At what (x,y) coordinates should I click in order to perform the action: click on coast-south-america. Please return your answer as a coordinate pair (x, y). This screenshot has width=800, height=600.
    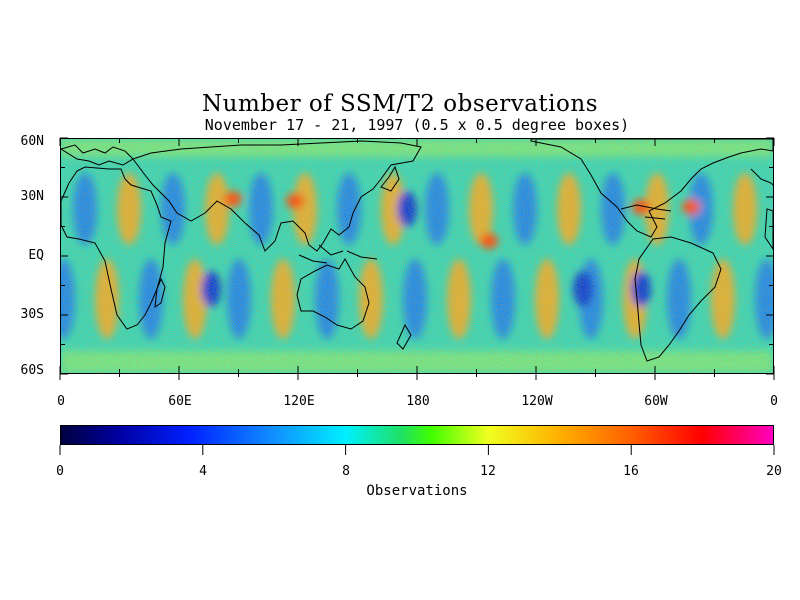
    Looking at the image, I should click on (678, 299).